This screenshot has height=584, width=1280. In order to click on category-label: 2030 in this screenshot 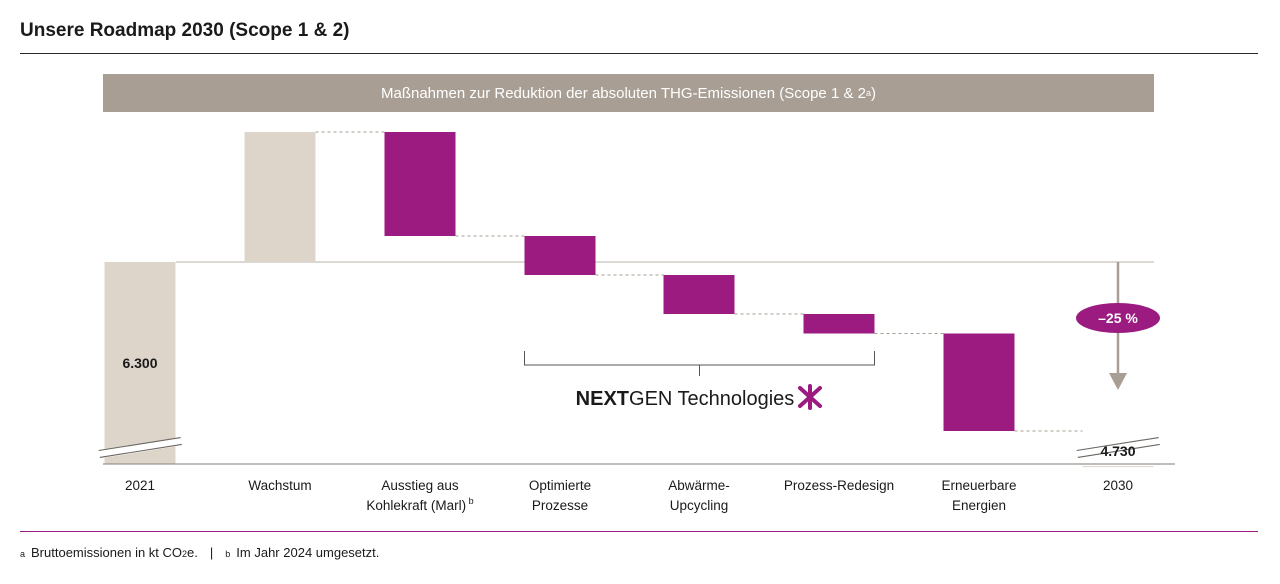, I will do `click(1118, 485)`.